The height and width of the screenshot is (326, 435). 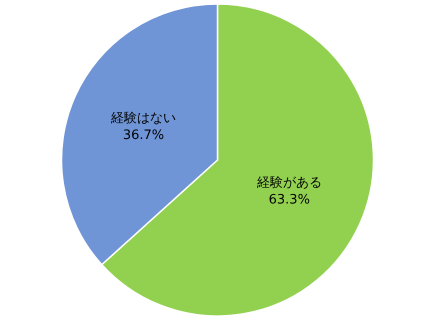 I want to click on slice-label: 経験はない, so click(x=143, y=118).